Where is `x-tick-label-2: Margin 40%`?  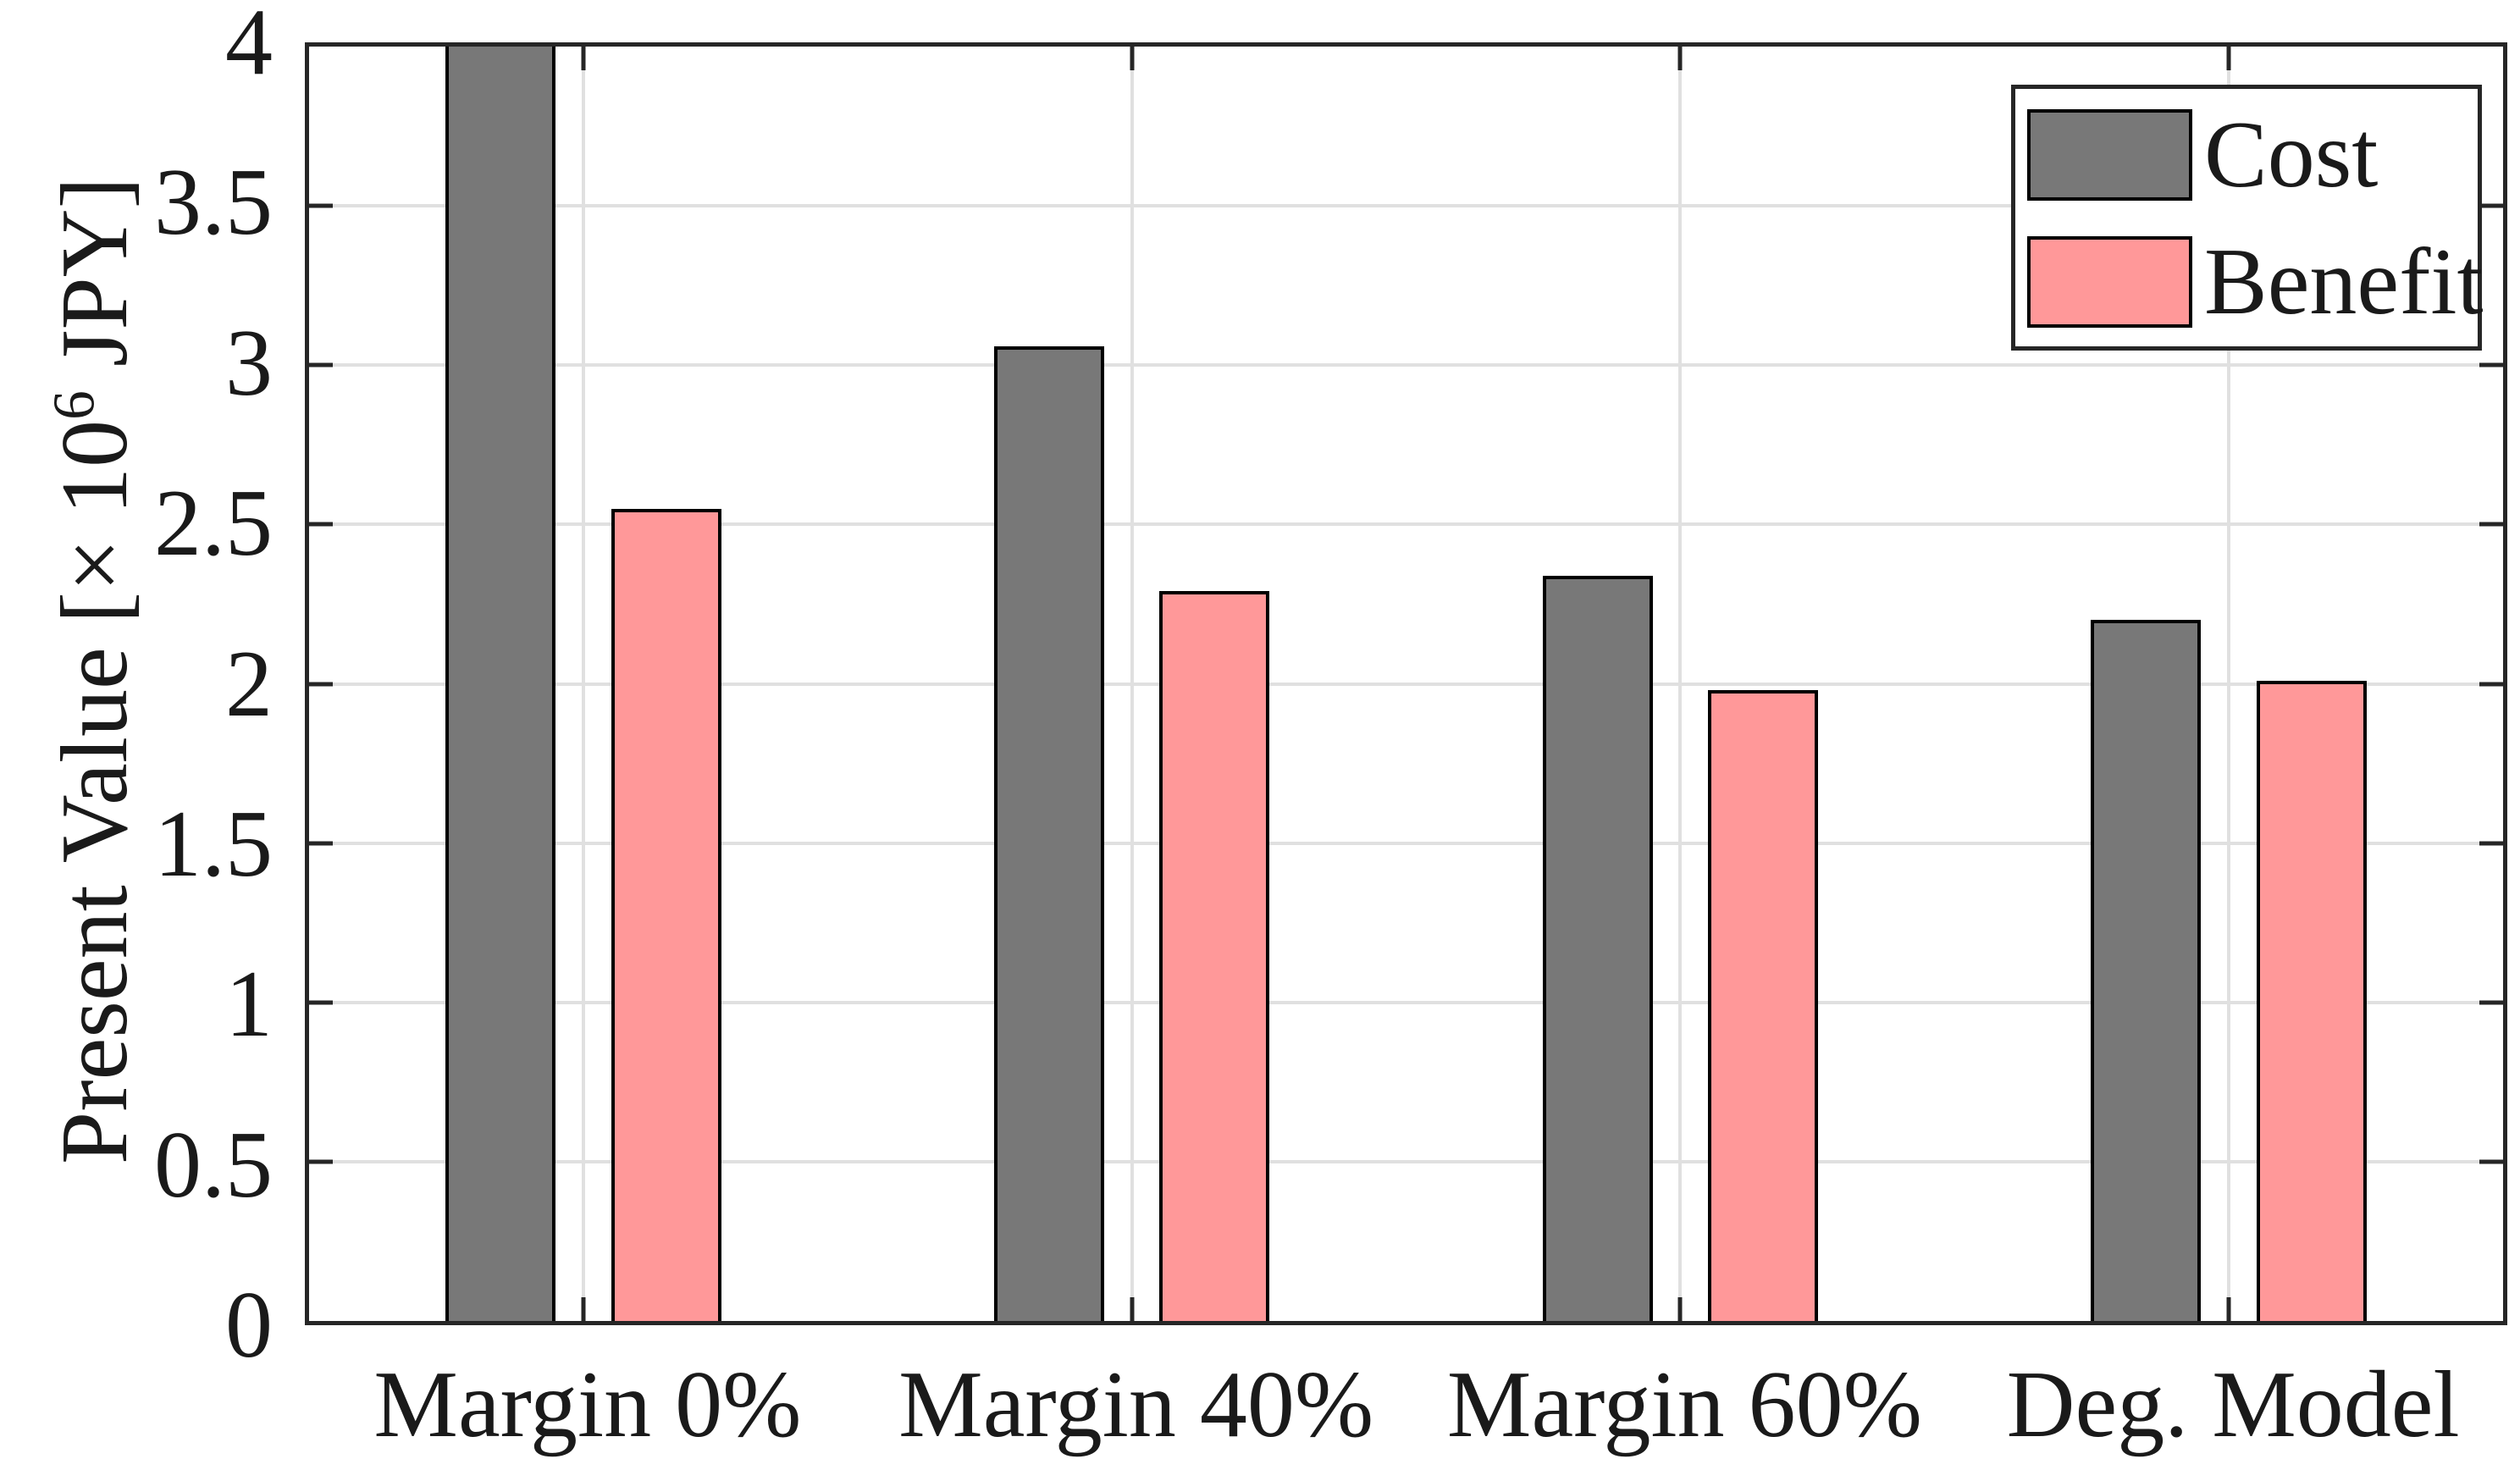
x-tick-label-2: Margin 40% is located at coordinates (1136, 1405).